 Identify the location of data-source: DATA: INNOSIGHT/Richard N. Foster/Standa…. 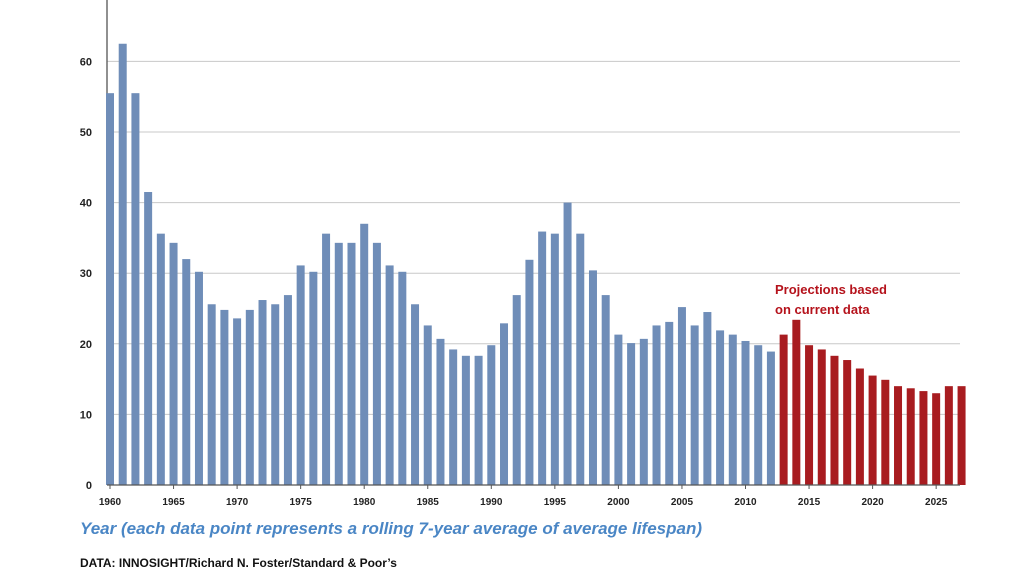
(238, 563).